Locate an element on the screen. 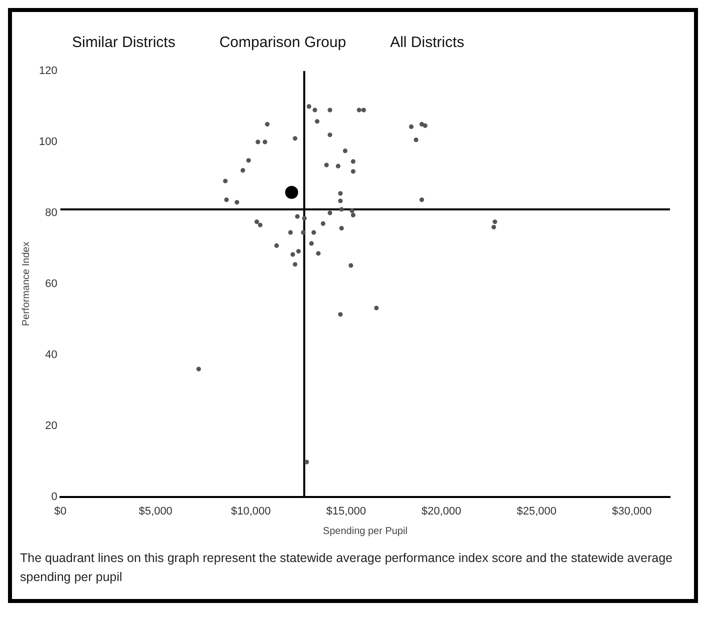 This screenshot has height=640, width=716. y-axis-title: Performance Index is located at coordinates (26, 284).